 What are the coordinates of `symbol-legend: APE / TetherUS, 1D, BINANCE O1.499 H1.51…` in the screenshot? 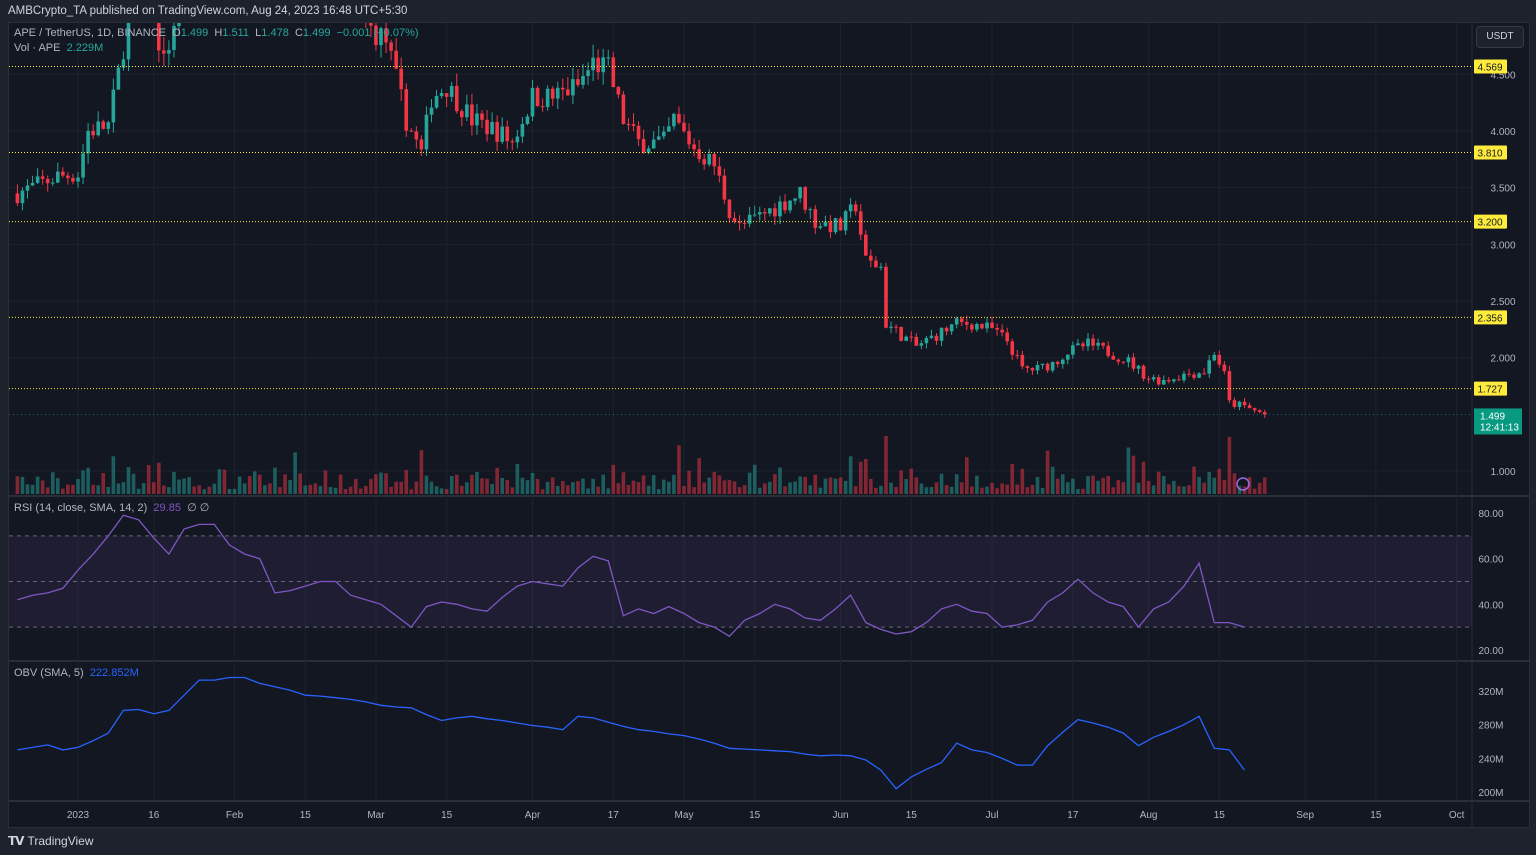 It's located at (216, 33).